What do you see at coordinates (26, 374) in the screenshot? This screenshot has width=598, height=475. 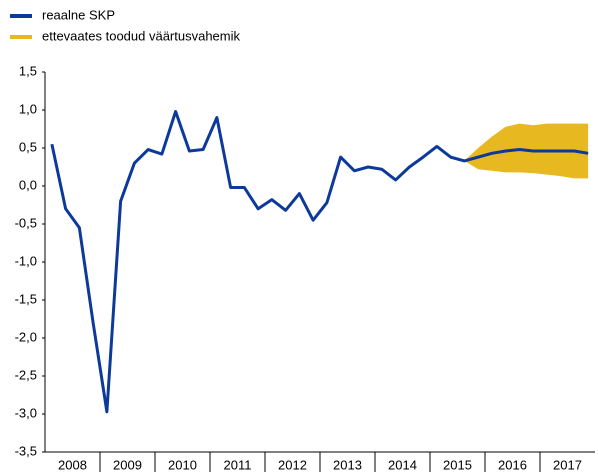 I see `y-tick-label: -2,5` at bounding box center [26, 374].